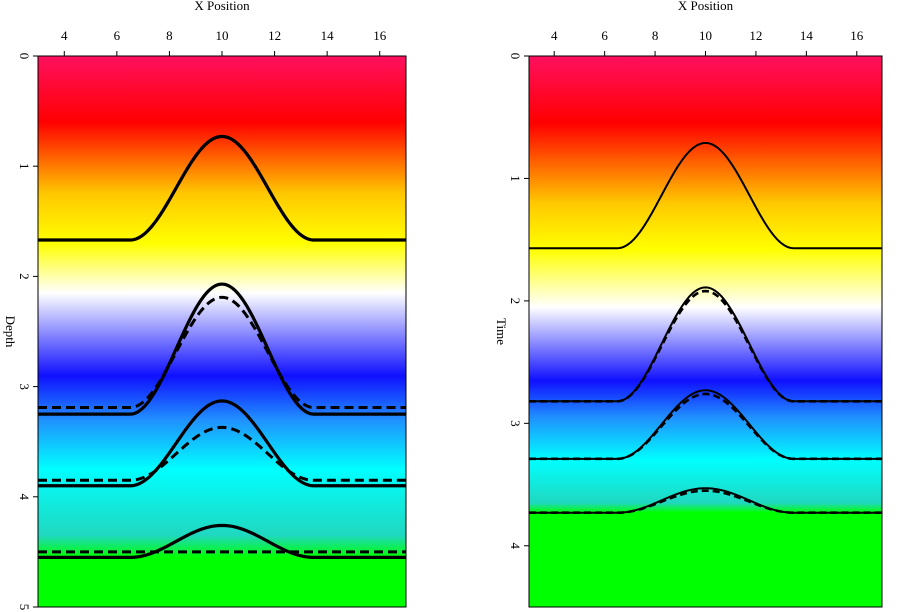  Describe the element at coordinates (10, 332) in the screenshot. I see `depth-y-axis-title: Depth` at that location.